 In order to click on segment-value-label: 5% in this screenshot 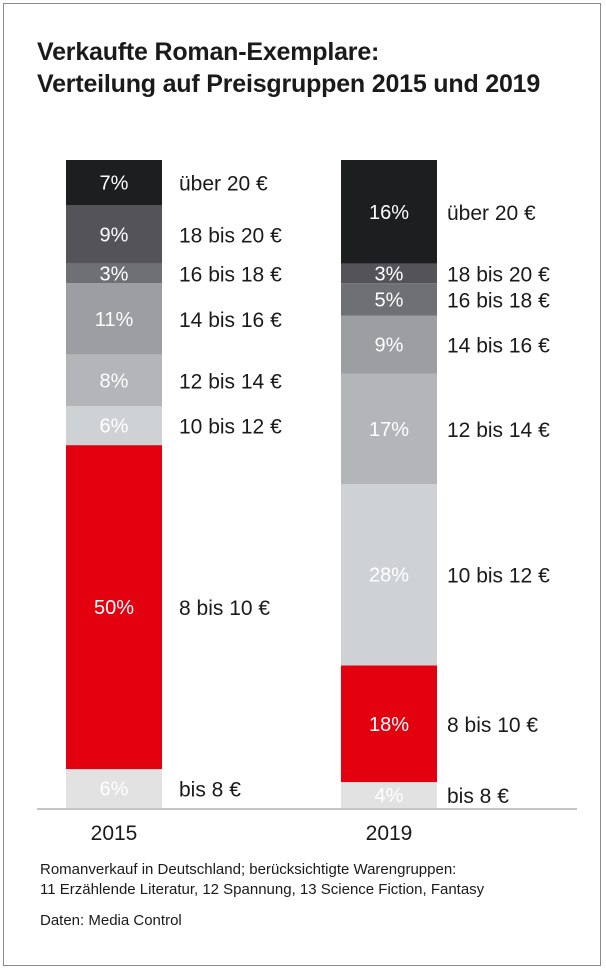, I will do `click(389, 300)`.